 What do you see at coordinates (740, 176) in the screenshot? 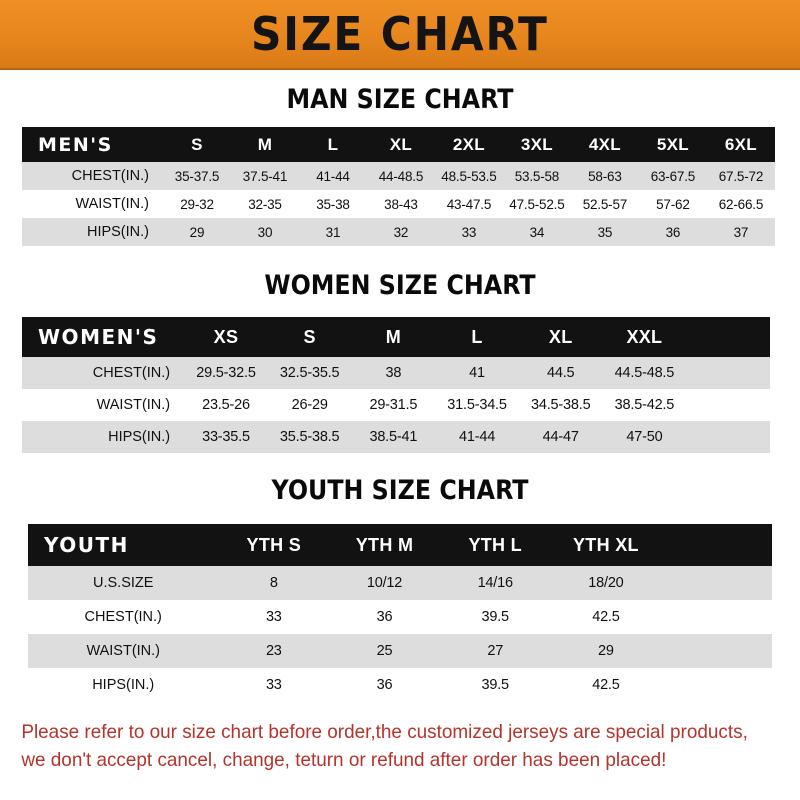
I see `men-cell-0-8: 67.5-72` at bounding box center [740, 176].